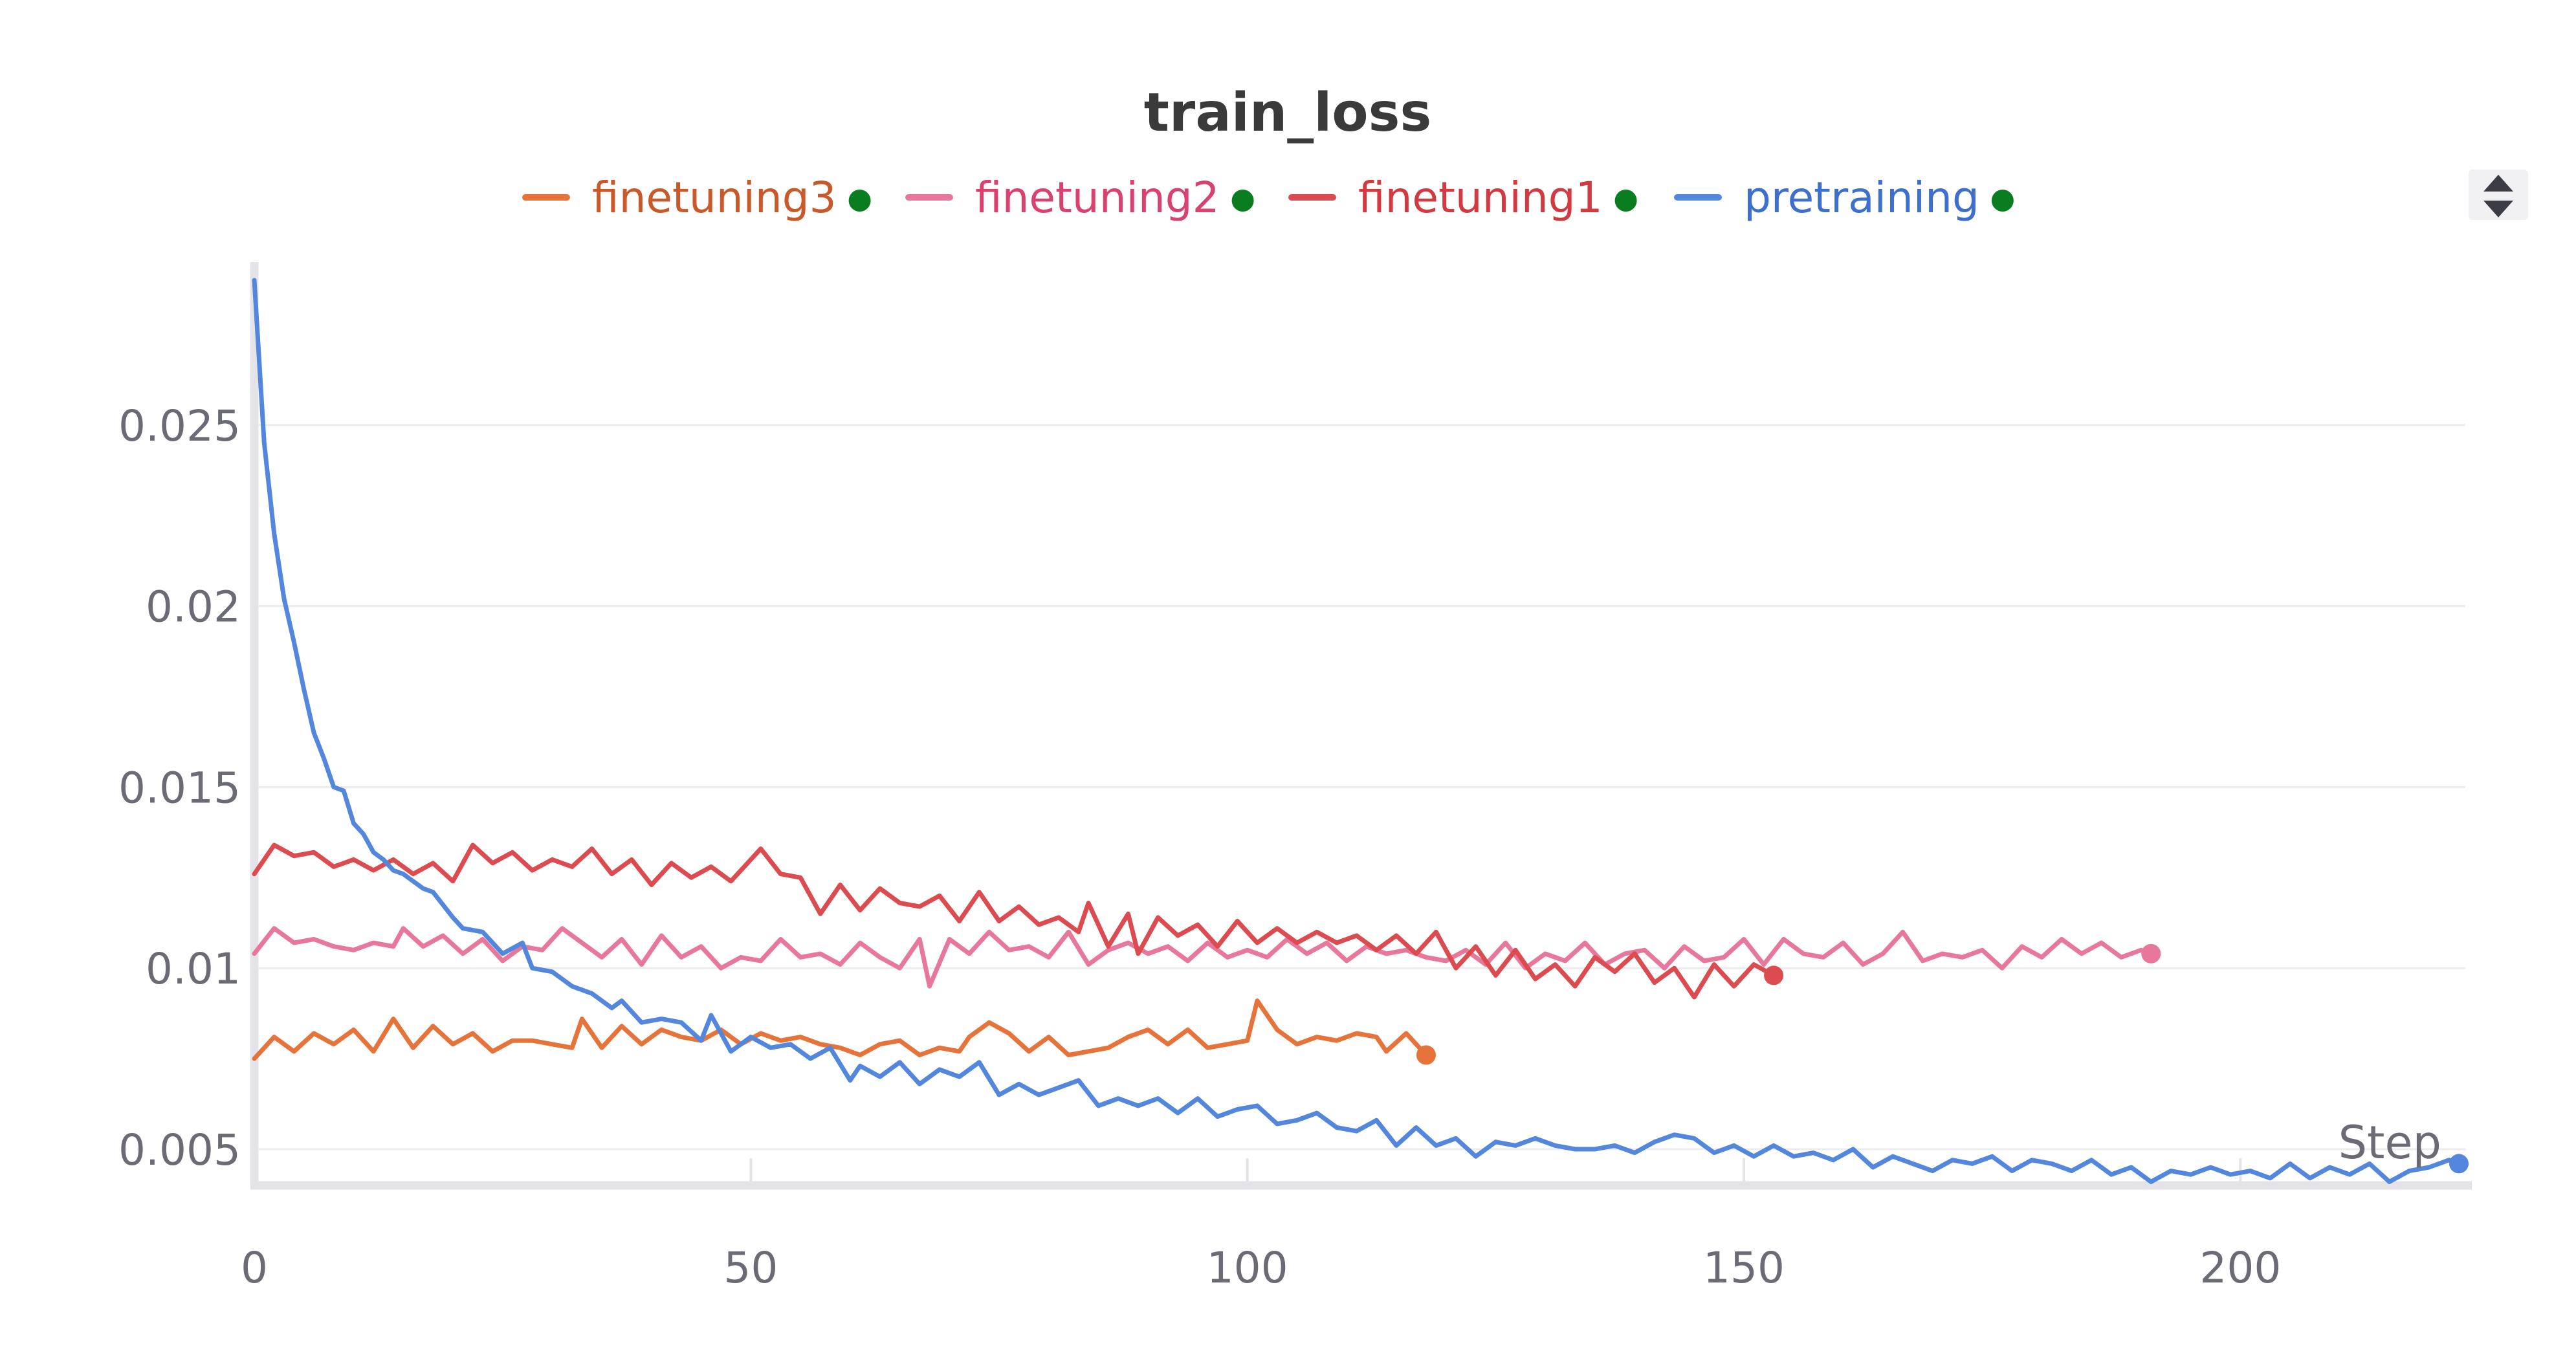  I want to click on legend-label: finetuning3, so click(715, 198).